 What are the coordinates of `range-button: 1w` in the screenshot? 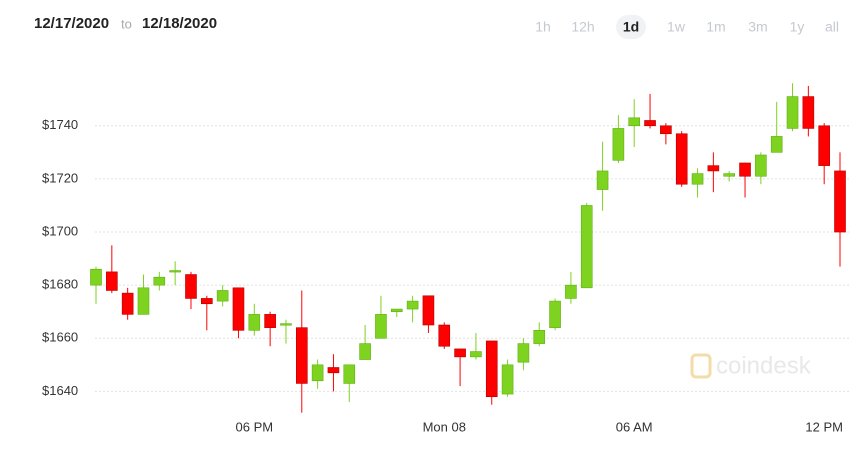 It's located at (676, 27).